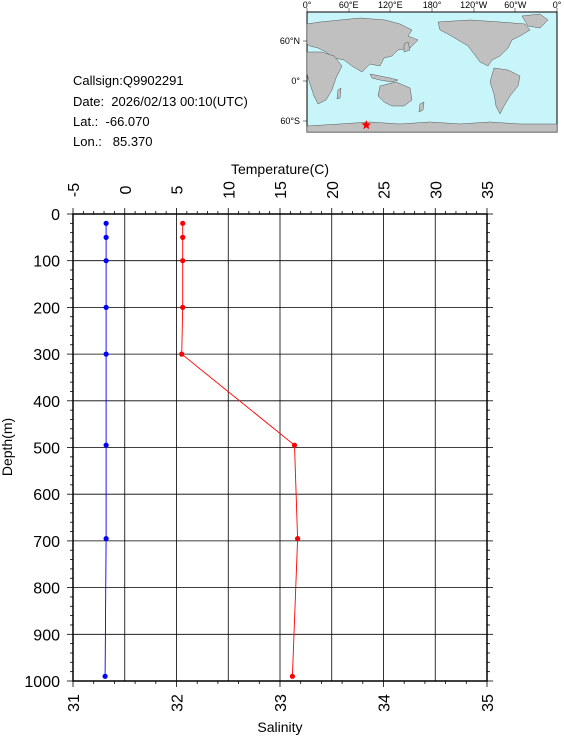 This screenshot has width=564, height=736. Describe the element at coordinates (362, 45) in the screenshot. I see `eurasia-landmass` at that location.